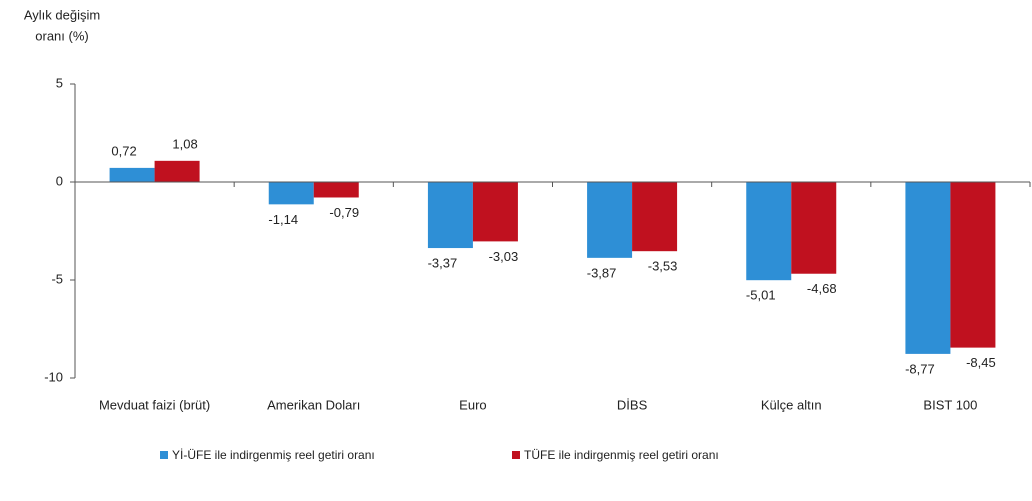  I want to click on value-label: -3,53, so click(663, 266).